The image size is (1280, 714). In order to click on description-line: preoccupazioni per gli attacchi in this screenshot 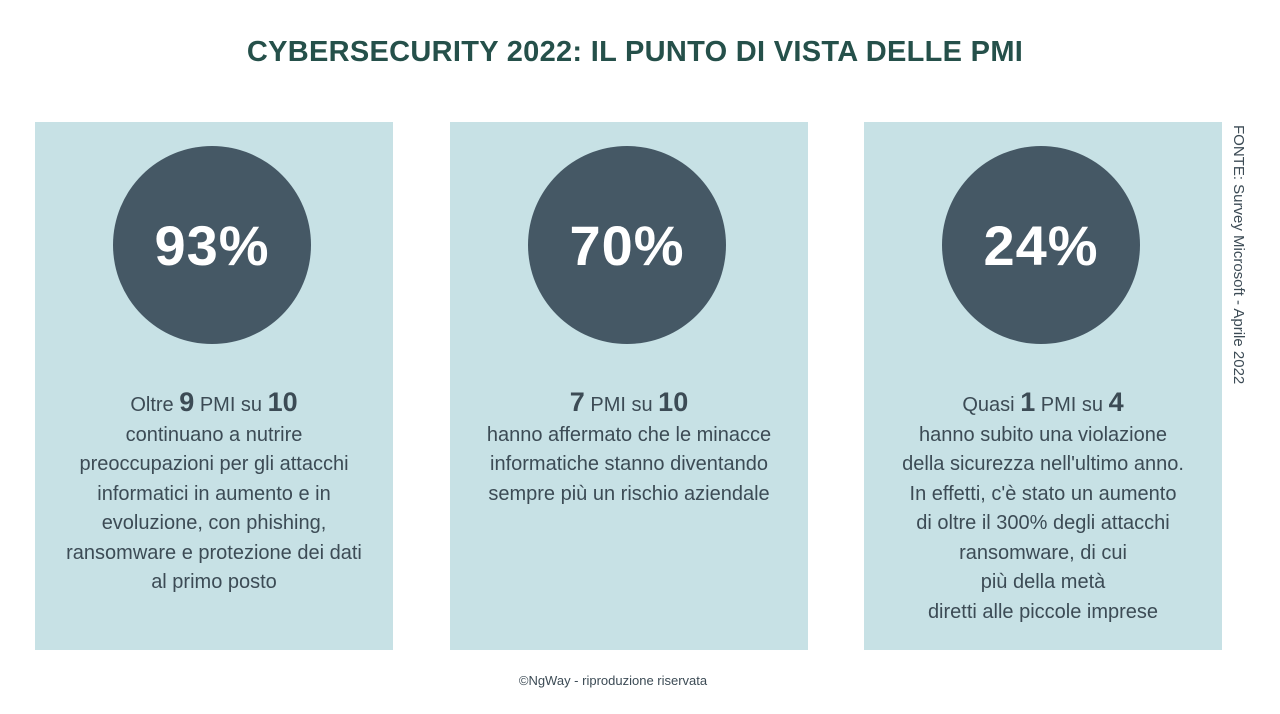, I will do `click(214, 464)`.